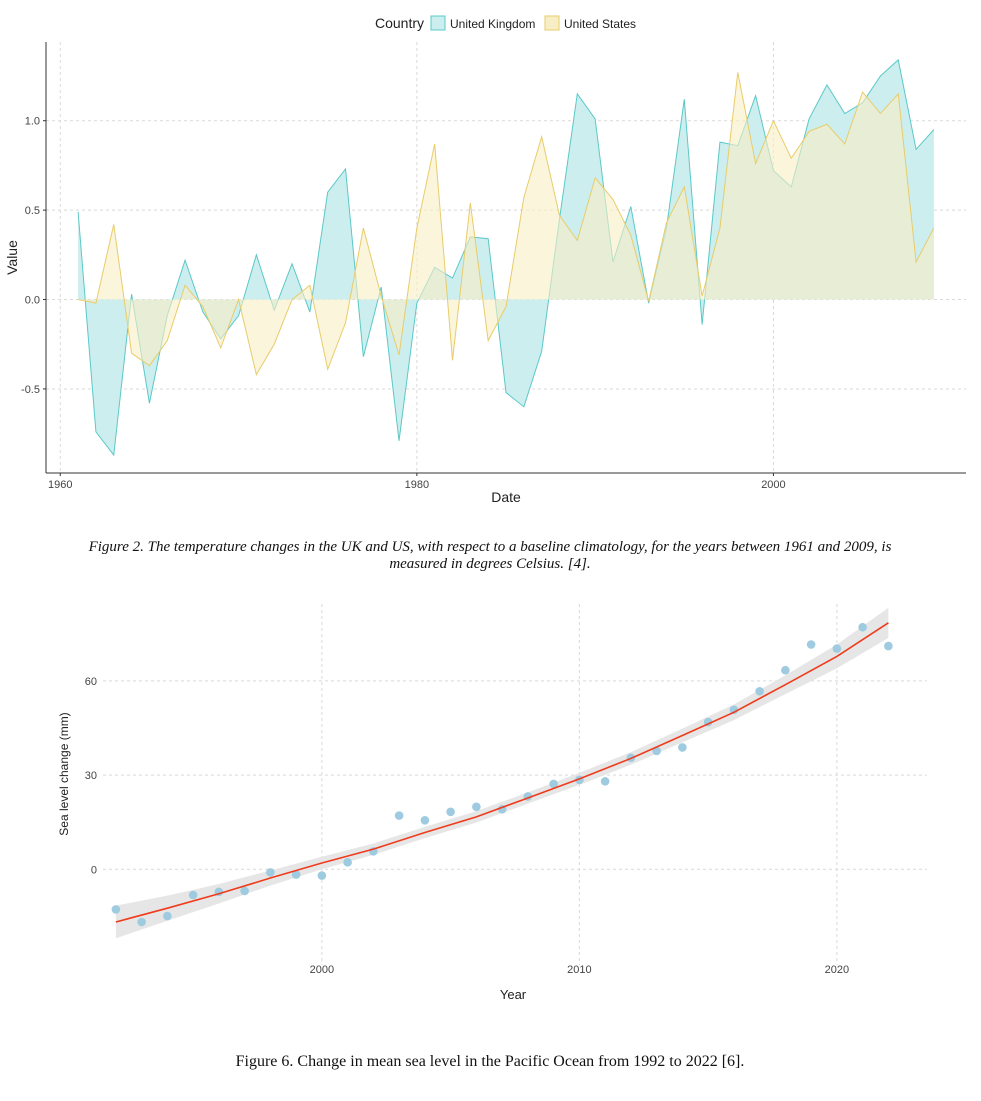 The width and height of the screenshot is (981, 1101). I want to click on x-axis-title: Date, so click(506, 497).